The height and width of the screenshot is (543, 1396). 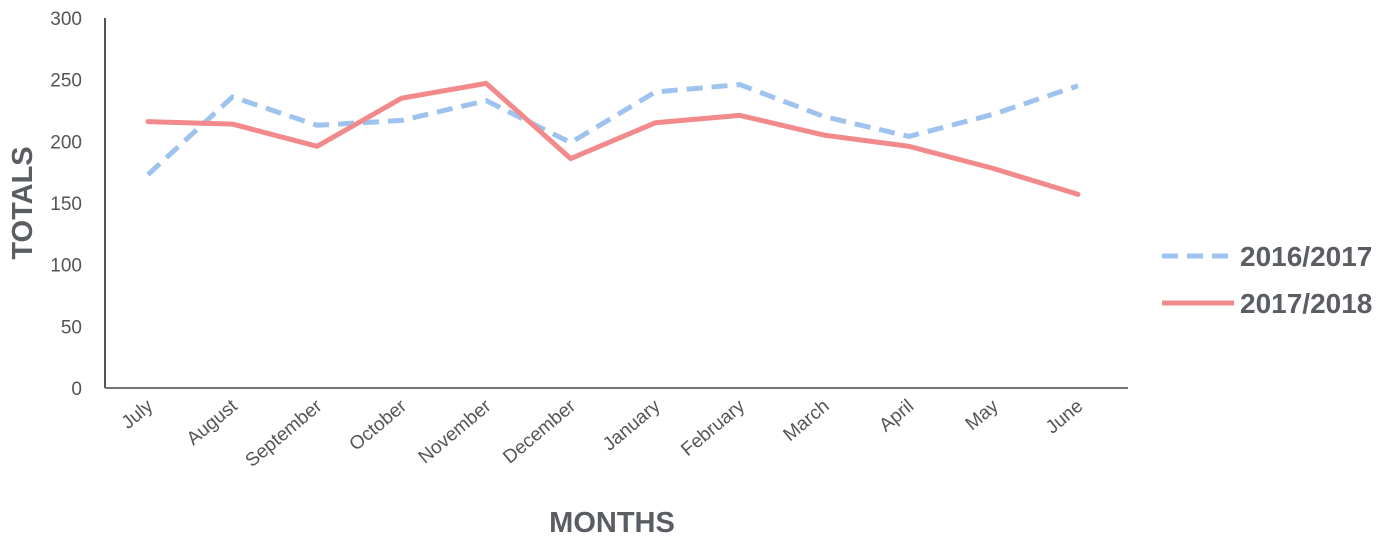 What do you see at coordinates (1306, 303) in the screenshot?
I see `legend-label: 2017/2018` at bounding box center [1306, 303].